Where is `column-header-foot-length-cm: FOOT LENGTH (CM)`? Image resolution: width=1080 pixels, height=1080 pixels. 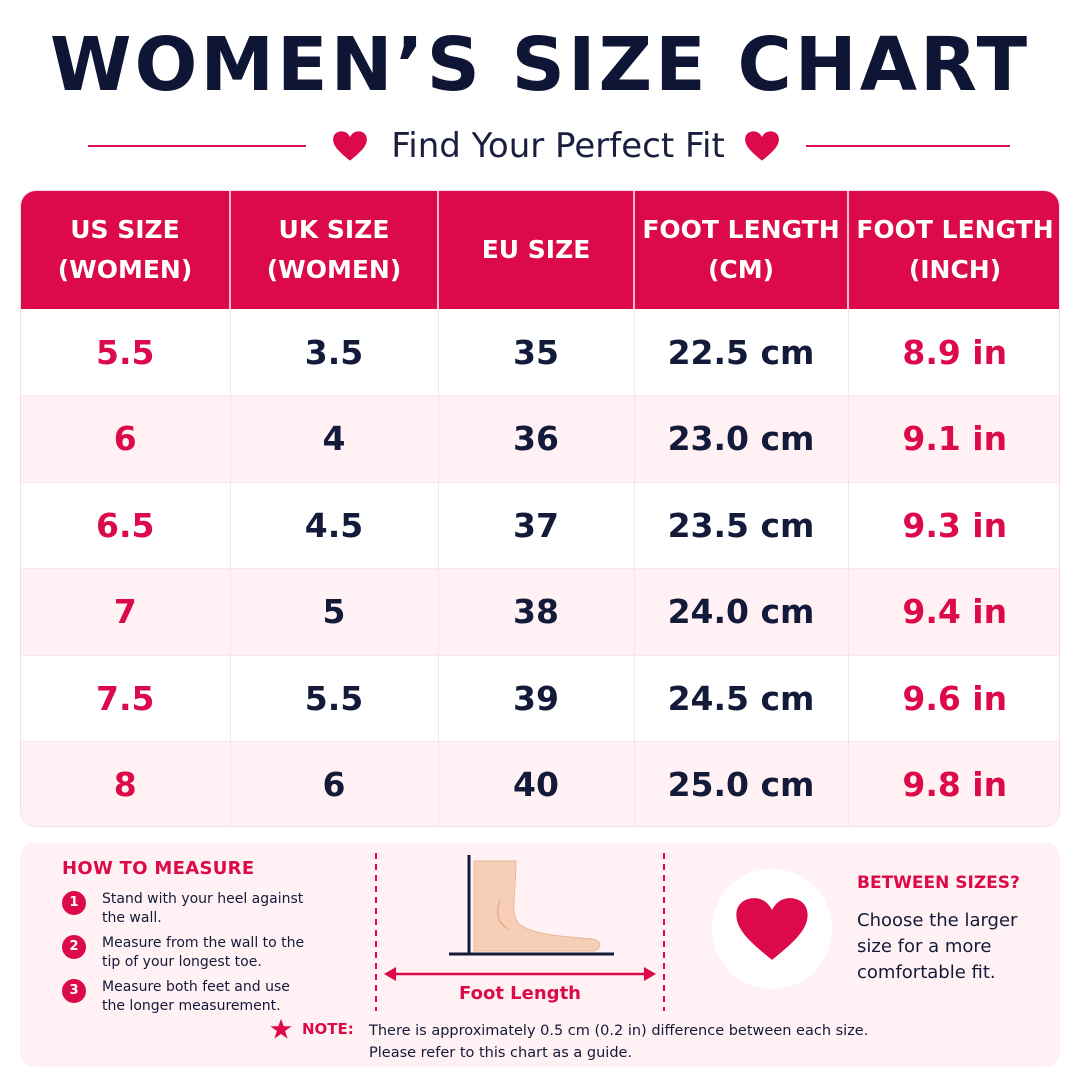 column-header-foot-length-cm: FOOT LENGTH (CM) is located at coordinates (741, 250).